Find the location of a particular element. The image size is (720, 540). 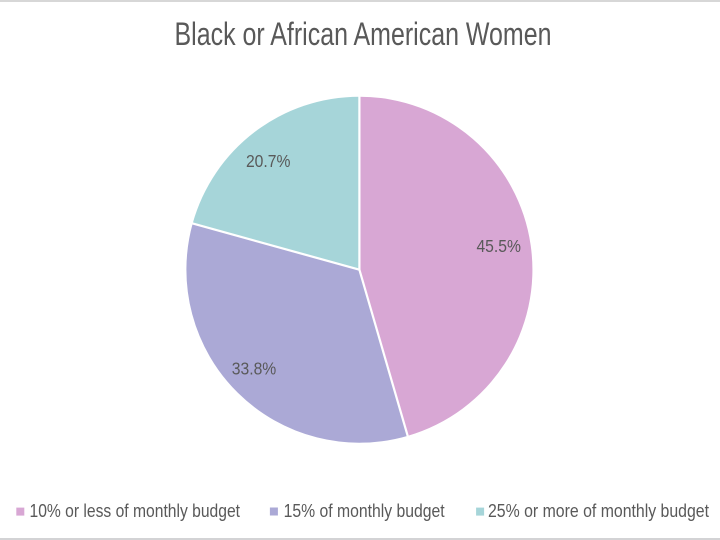

svg-text:Black or African American Wome: Black or African American Women is located at coordinates (363, 34).